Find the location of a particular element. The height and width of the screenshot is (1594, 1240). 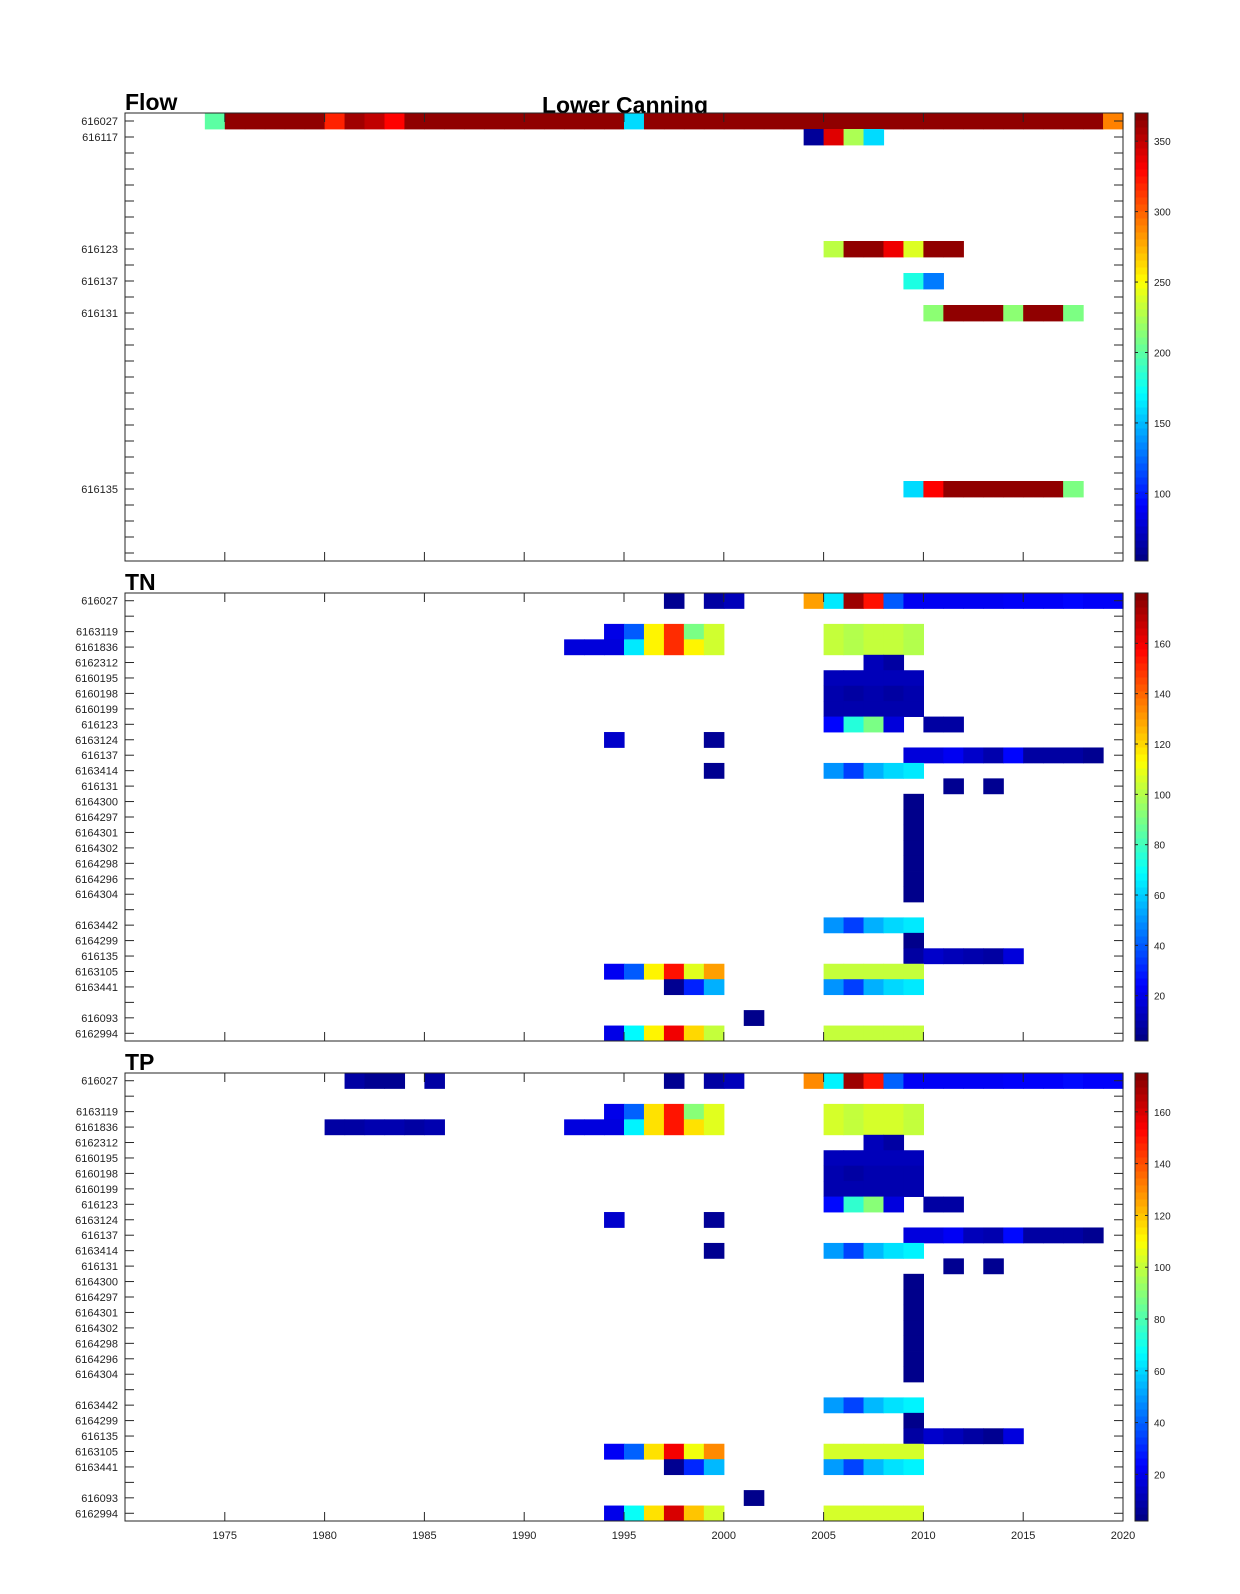

y-tick-label: 6163124 is located at coordinates (96, 741).